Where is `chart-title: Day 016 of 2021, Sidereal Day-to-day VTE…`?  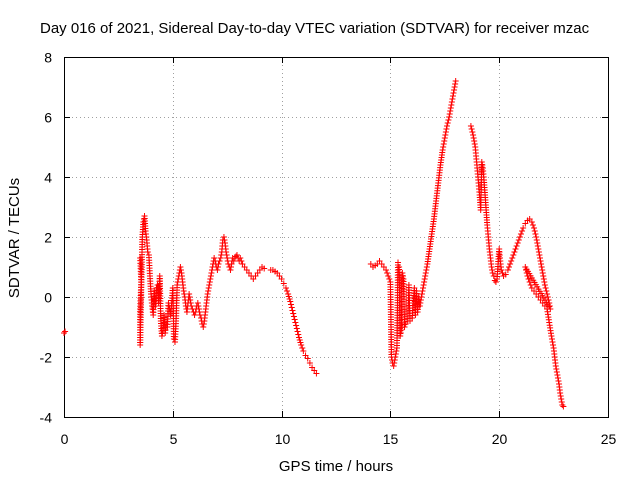
chart-title: Day 016 of 2021, Sidereal Day-to-day VTE… is located at coordinates (315, 28).